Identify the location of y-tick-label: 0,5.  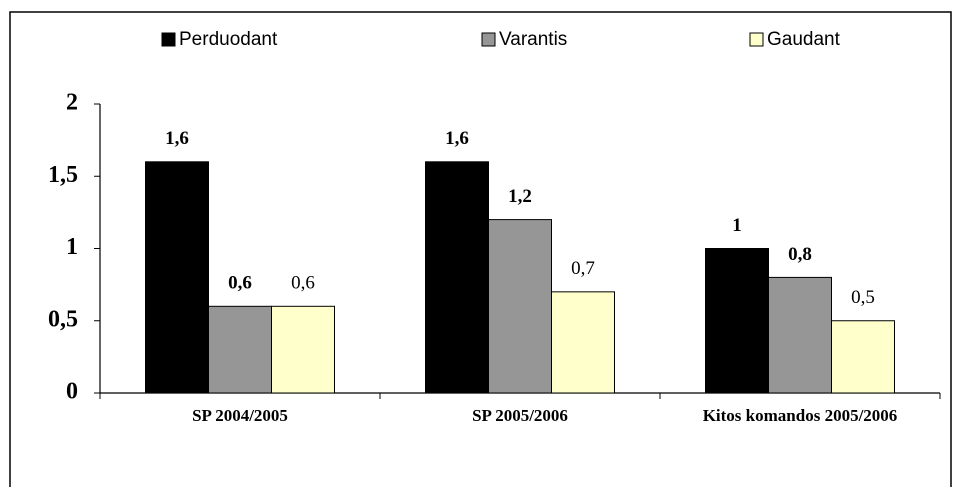
(63, 319).